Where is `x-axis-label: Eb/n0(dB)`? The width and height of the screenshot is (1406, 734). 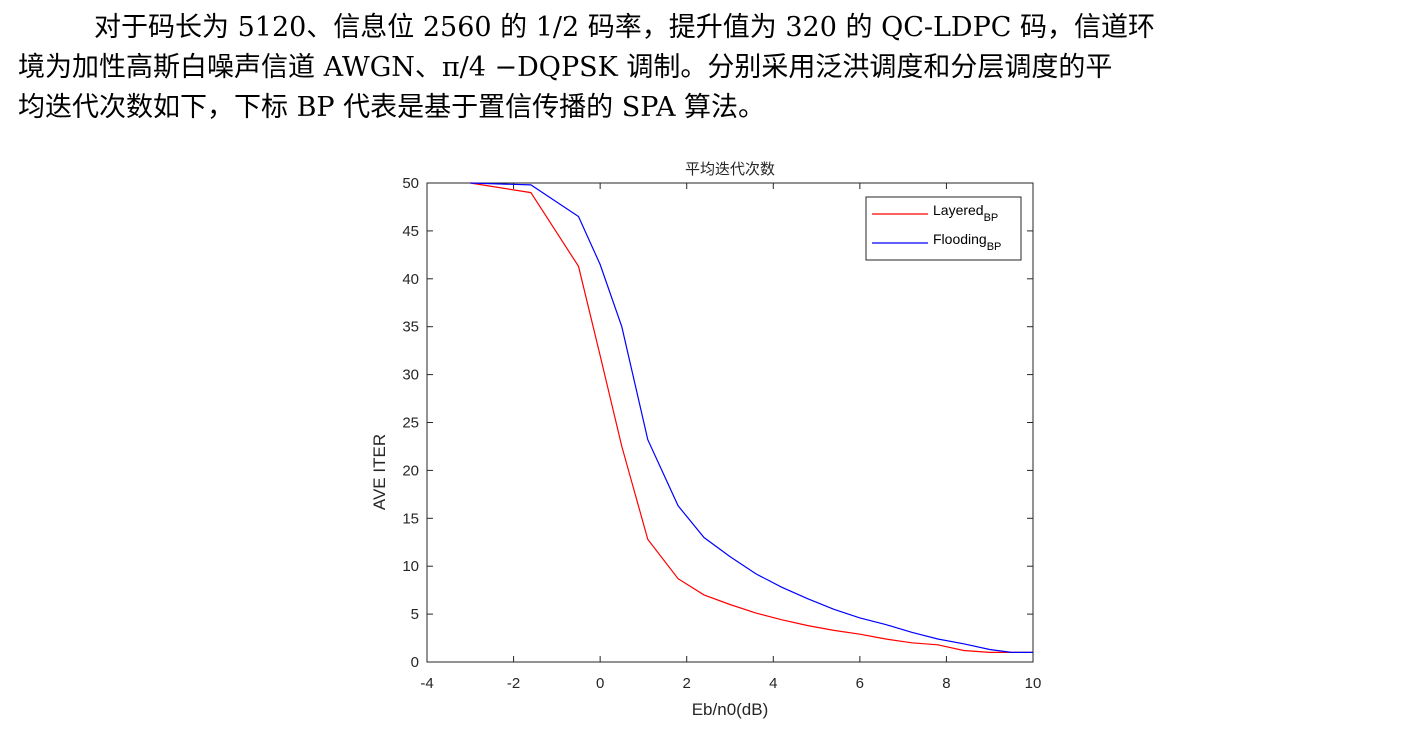 x-axis-label: Eb/n0(dB) is located at coordinates (730, 709).